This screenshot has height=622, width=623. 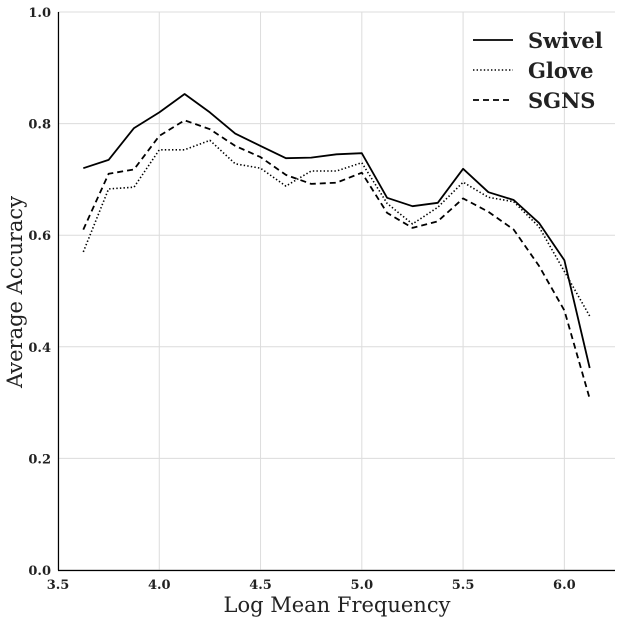 What do you see at coordinates (39, 236) in the screenshot?
I see `y-tick-label: 0.6` at bounding box center [39, 236].